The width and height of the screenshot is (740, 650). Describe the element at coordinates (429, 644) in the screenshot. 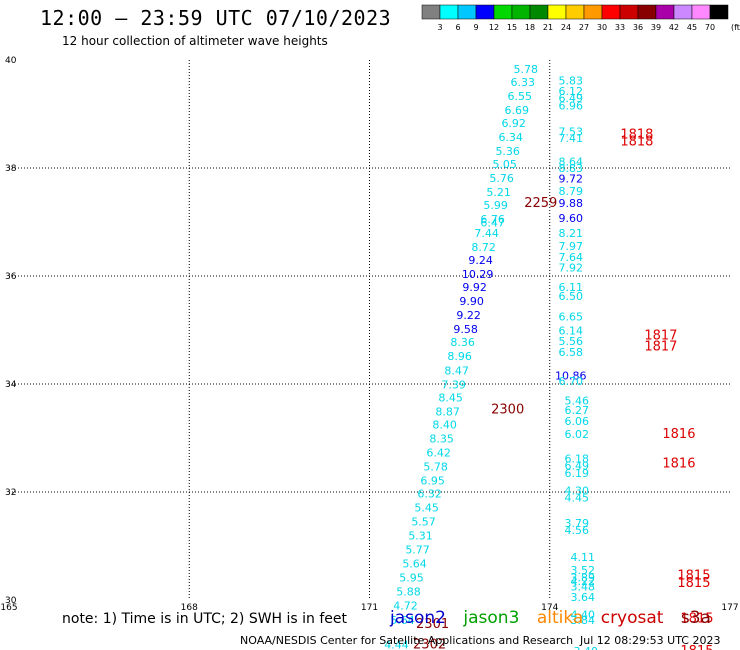

I see `time-label: 2302` at that location.